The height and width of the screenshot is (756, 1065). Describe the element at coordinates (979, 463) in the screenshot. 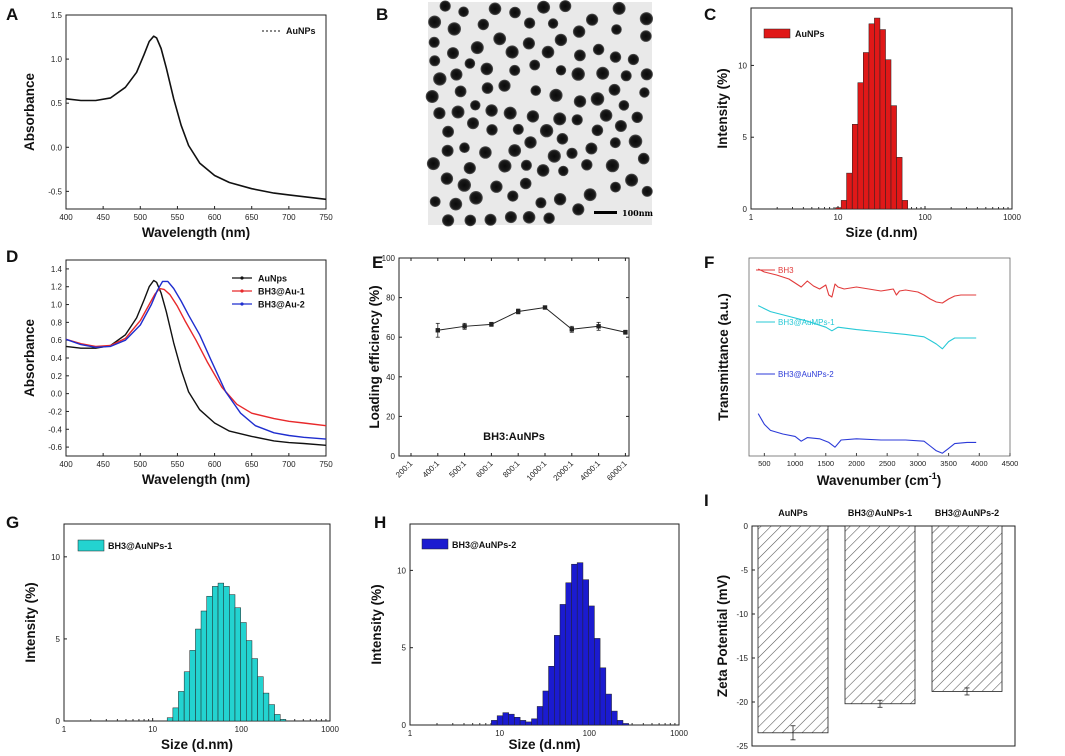

I see `chart-f-xtick-label: 4000` at that location.